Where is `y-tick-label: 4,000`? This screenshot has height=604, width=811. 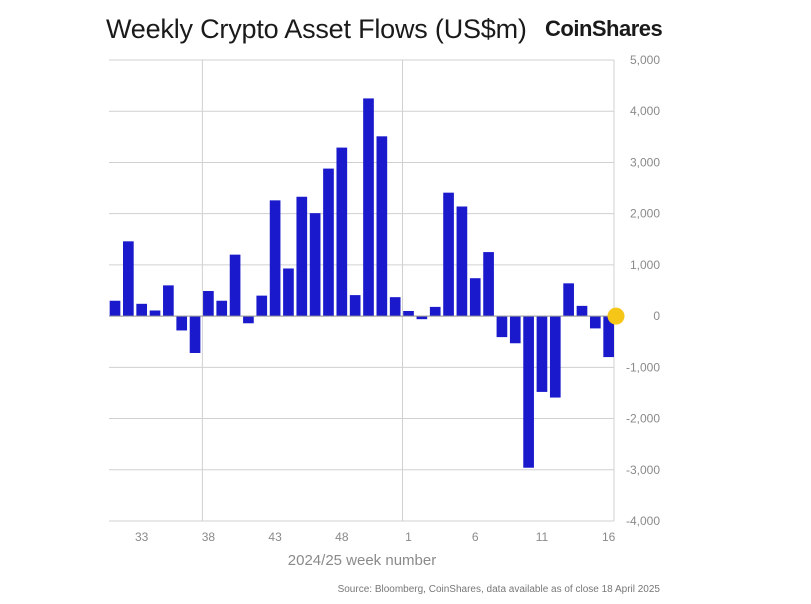
y-tick-label: 4,000 is located at coordinates (645, 111).